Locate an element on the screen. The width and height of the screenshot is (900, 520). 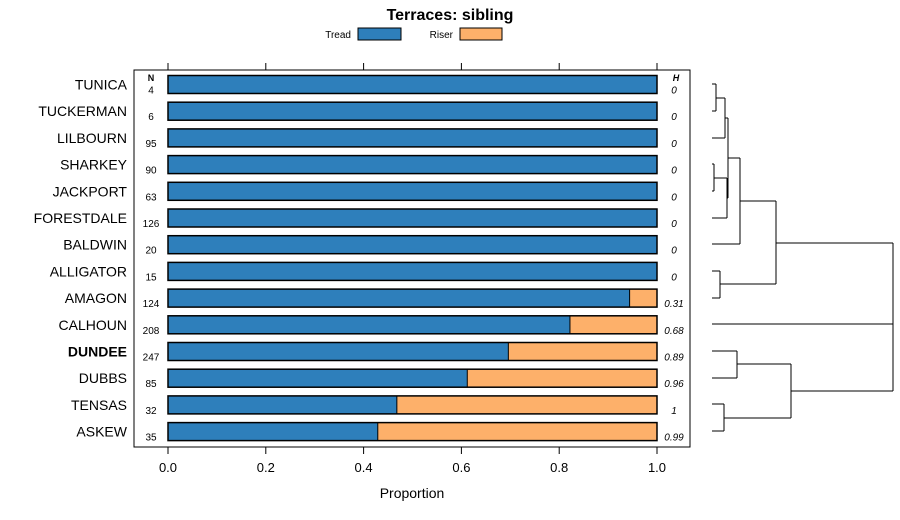
h-value: 0.99 is located at coordinates (674, 438).